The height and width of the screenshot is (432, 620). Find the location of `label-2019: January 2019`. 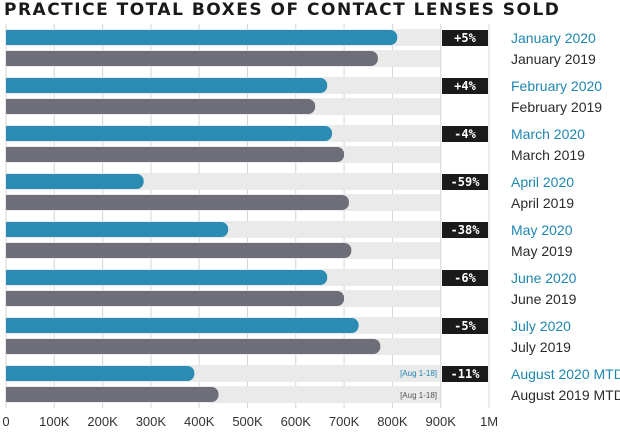

label-2019: January 2019 is located at coordinates (553, 59).